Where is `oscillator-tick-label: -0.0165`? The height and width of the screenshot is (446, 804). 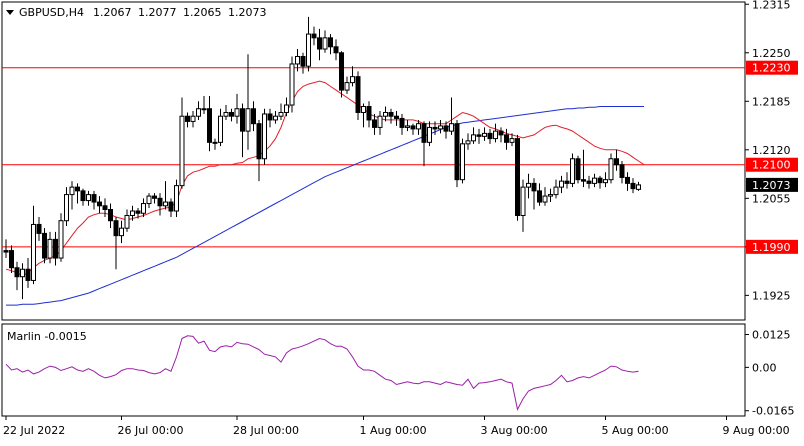
oscillator-tick-label: -0.0165 is located at coordinates (773, 411).